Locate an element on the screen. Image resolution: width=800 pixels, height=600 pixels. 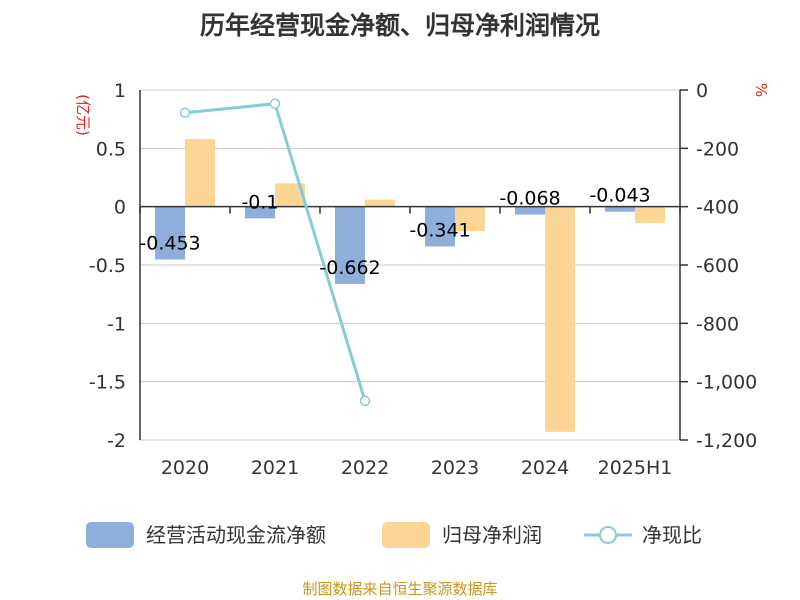
right-tick-label: -400 is located at coordinates (717, 208).